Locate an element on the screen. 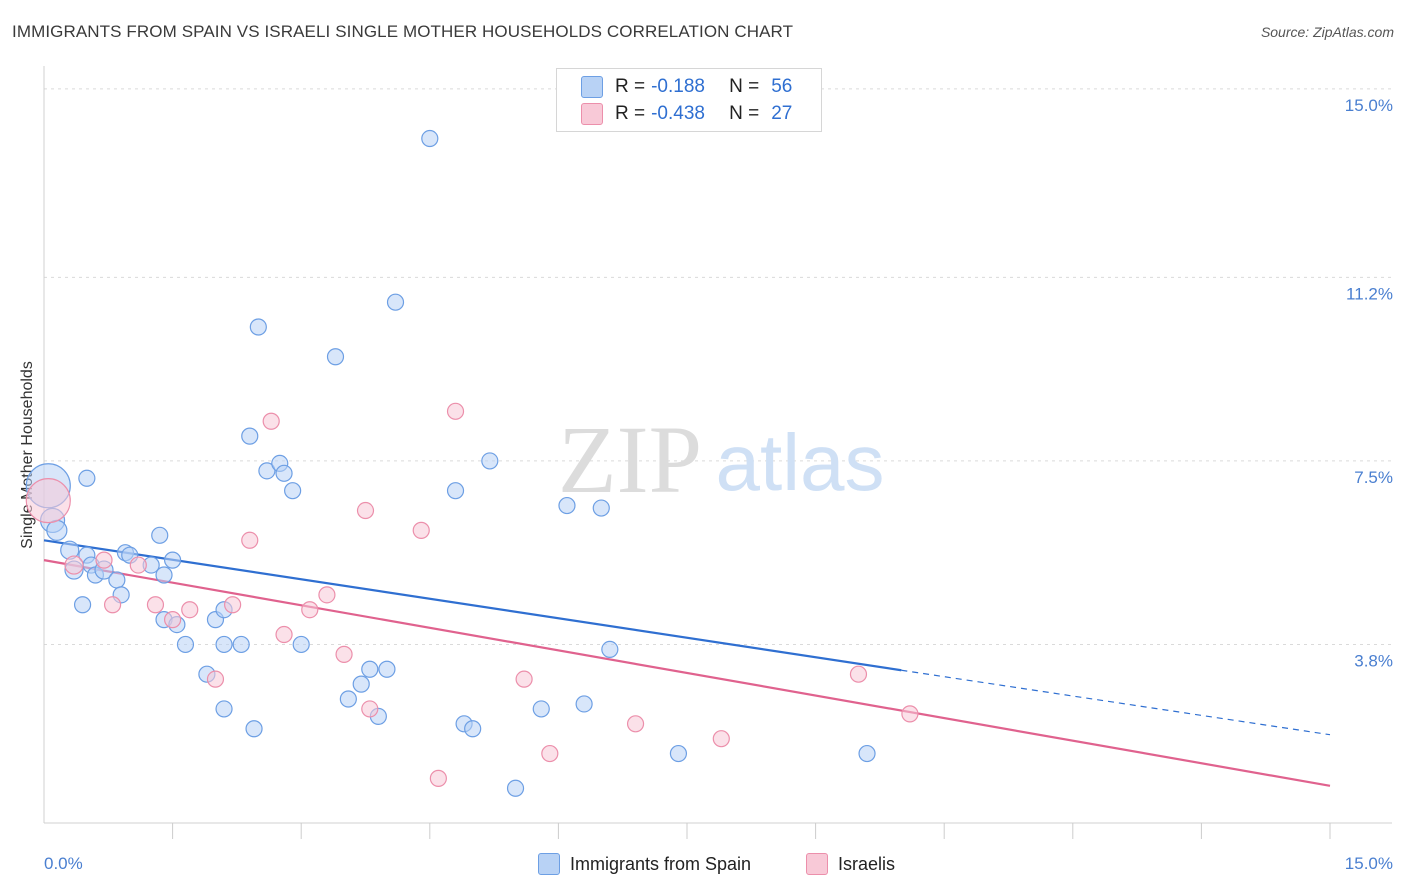  bottom-legend-israelis: Israelis is located at coordinates (850, 864).